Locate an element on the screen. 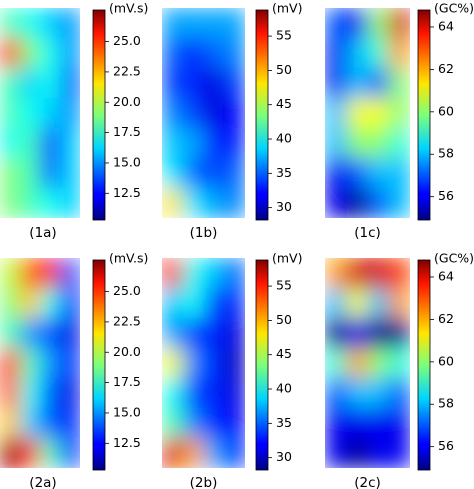  colorbar-tick-label: 50 is located at coordinates (284, 319).